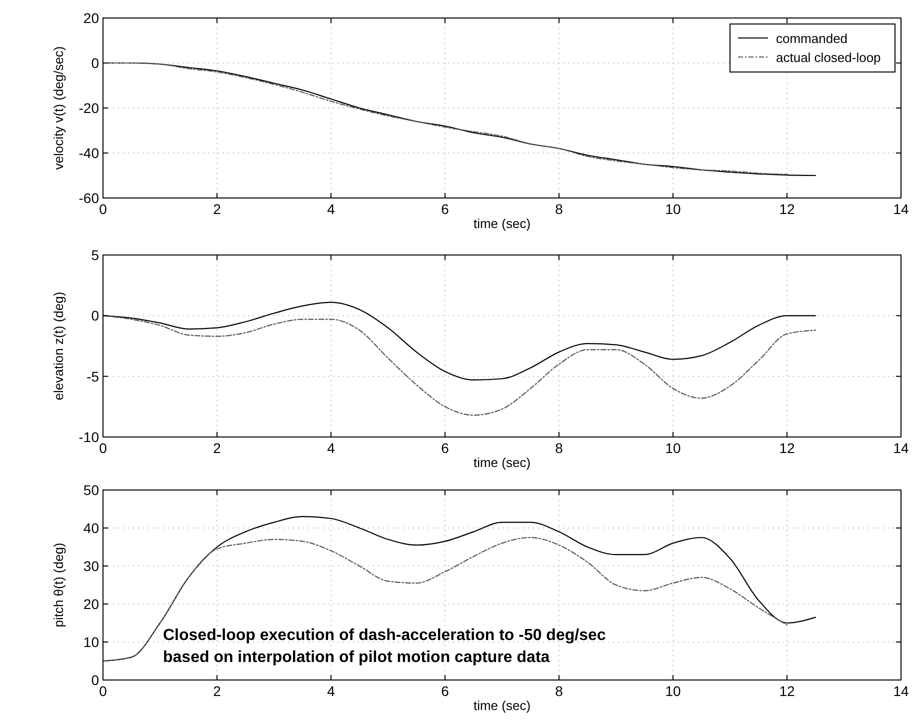 The height and width of the screenshot is (725, 921). What do you see at coordinates (89, 198) in the screenshot?
I see `y-tick-label: -60` at bounding box center [89, 198].